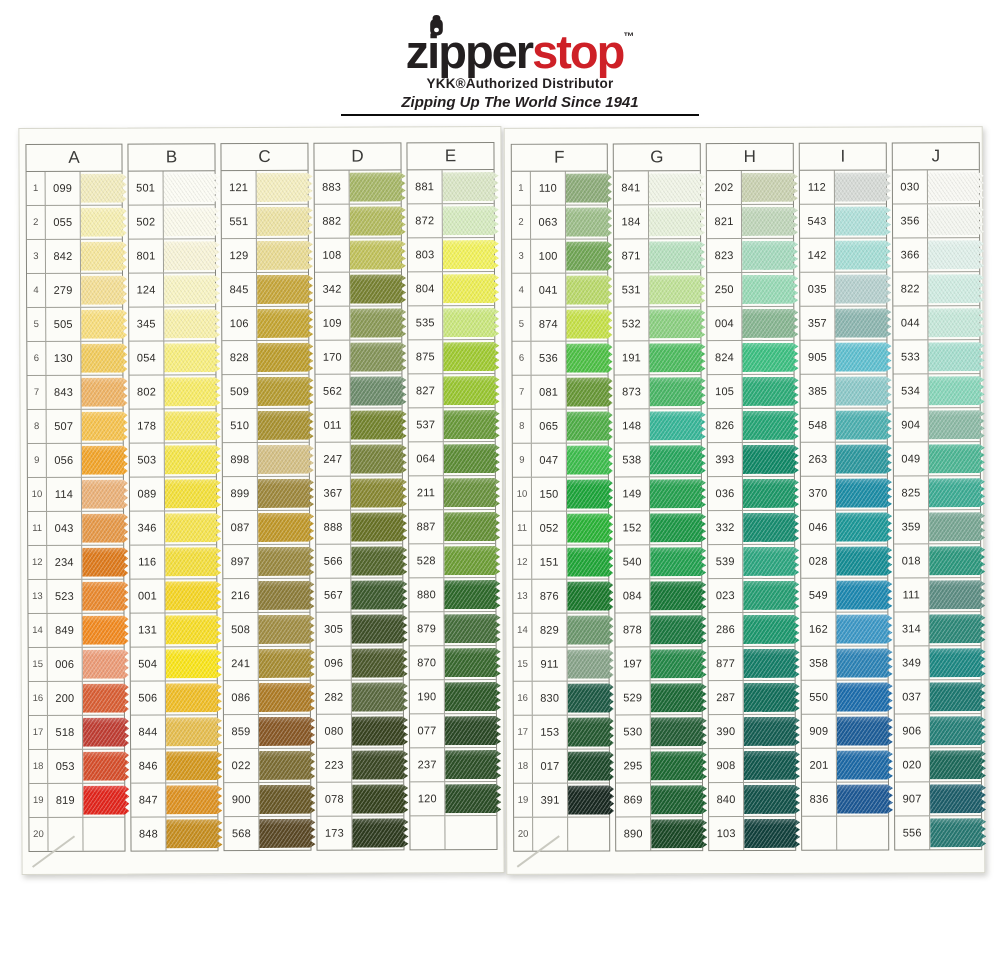 The image size is (1000, 978). What do you see at coordinates (147, 392) in the screenshot?
I see `color-code: 802` at bounding box center [147, 392].